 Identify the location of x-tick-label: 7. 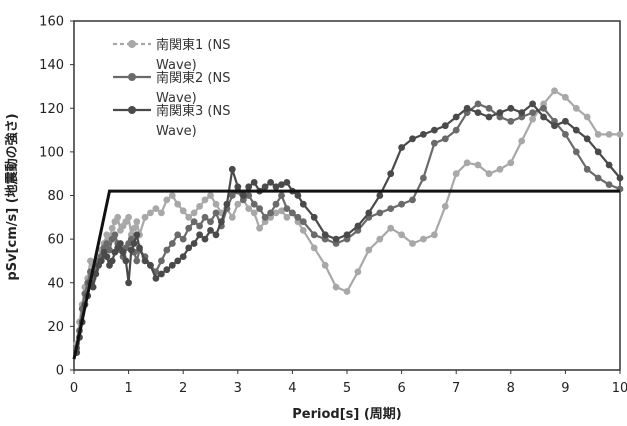
(456, 388).